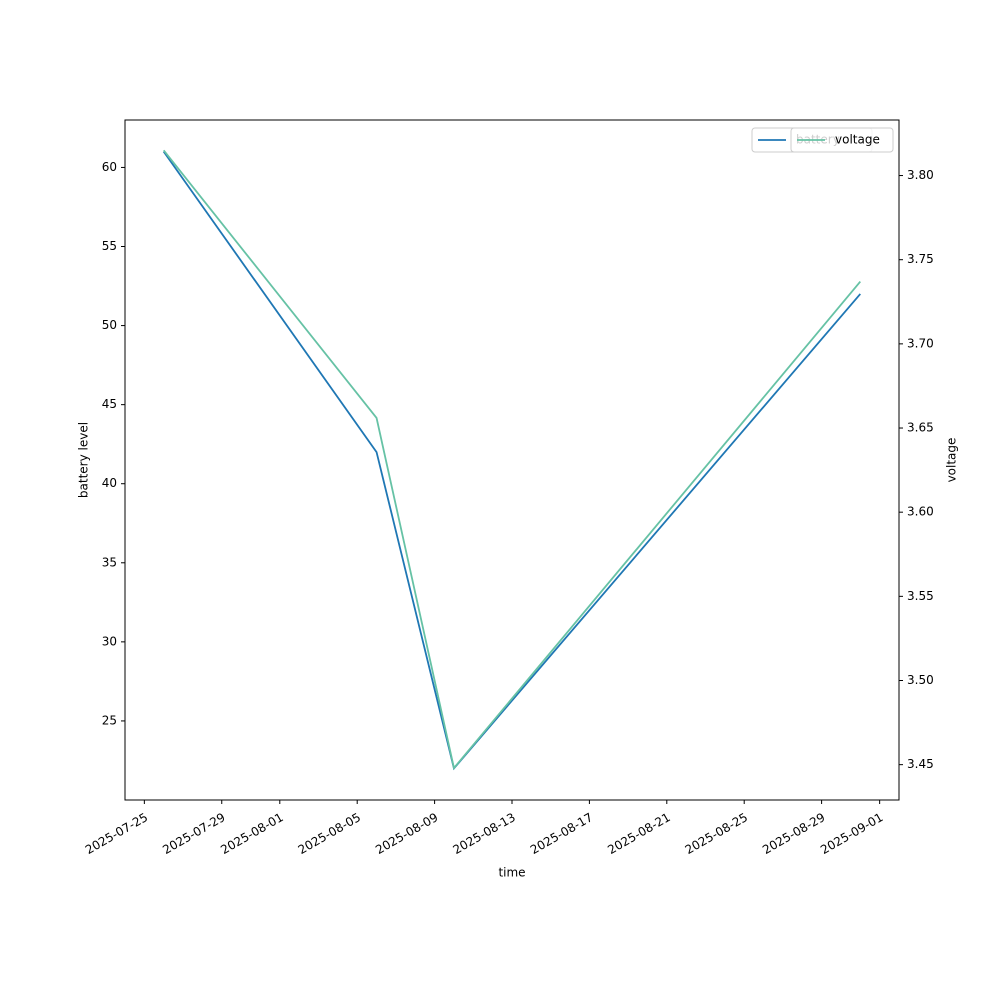  I want to click on y-tick-label: 25, so click(109, 720).